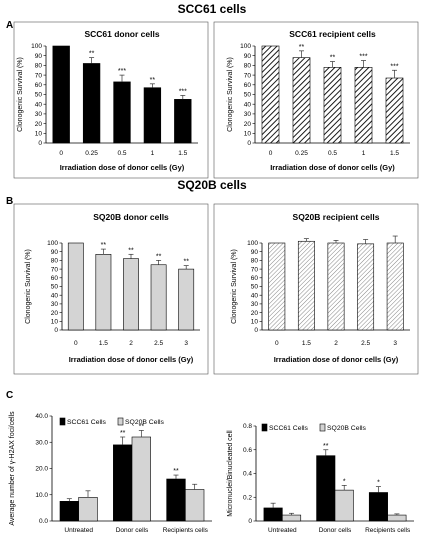  What do you see at coordinates (252, 243) in the screenshot?
I see `chart3-ytick-label: 100` at bounding box center [252, 243].